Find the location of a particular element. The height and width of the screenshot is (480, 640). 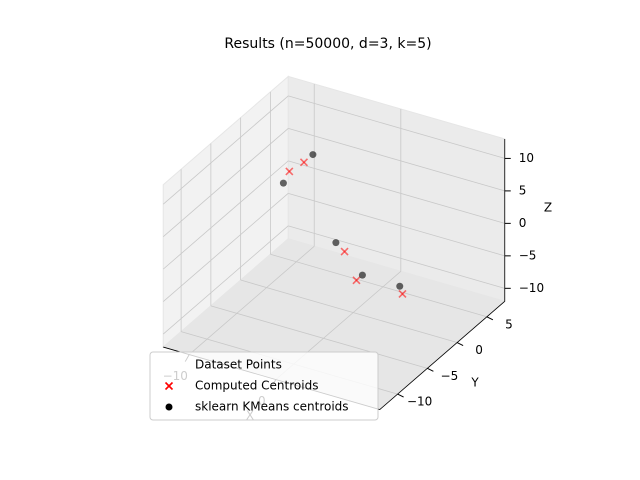

legend-label: sklearn KMeans centroids is located at coordinates (272, 407).